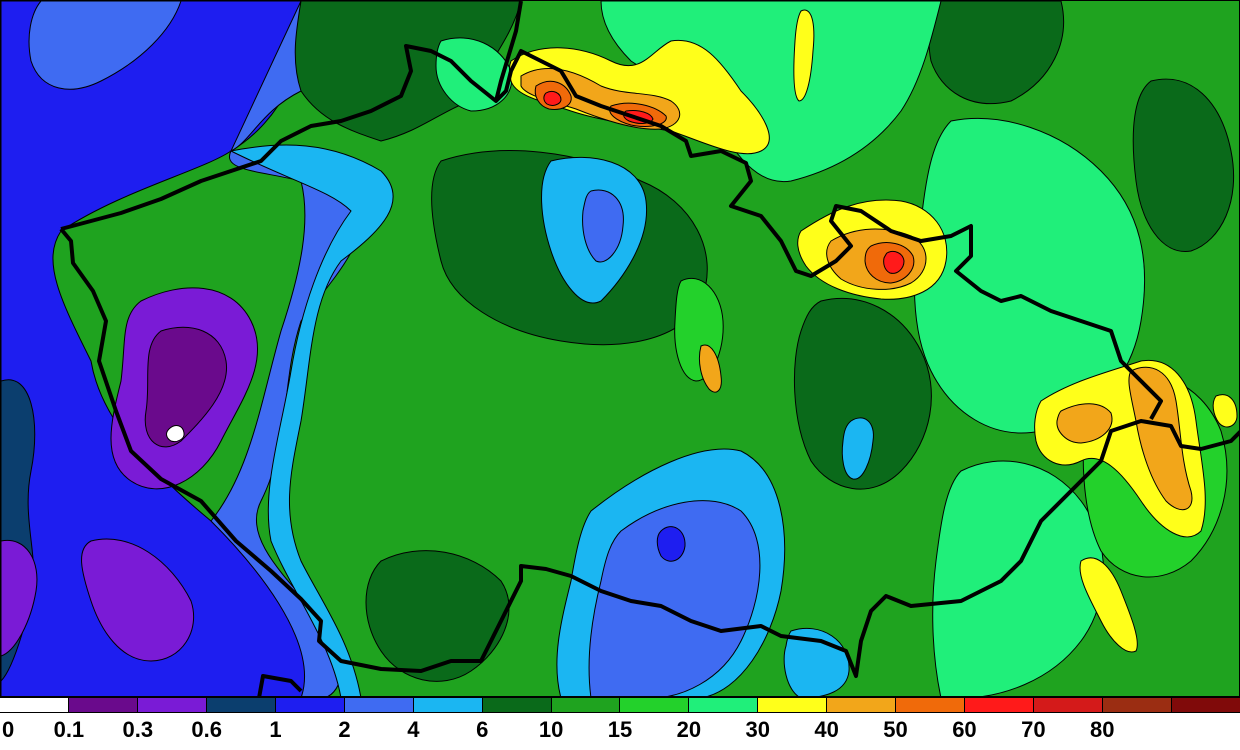 The height and width of the screenshot is (750, 1240). I want to click on region-30mm-east-edge, so click(1225, 411).